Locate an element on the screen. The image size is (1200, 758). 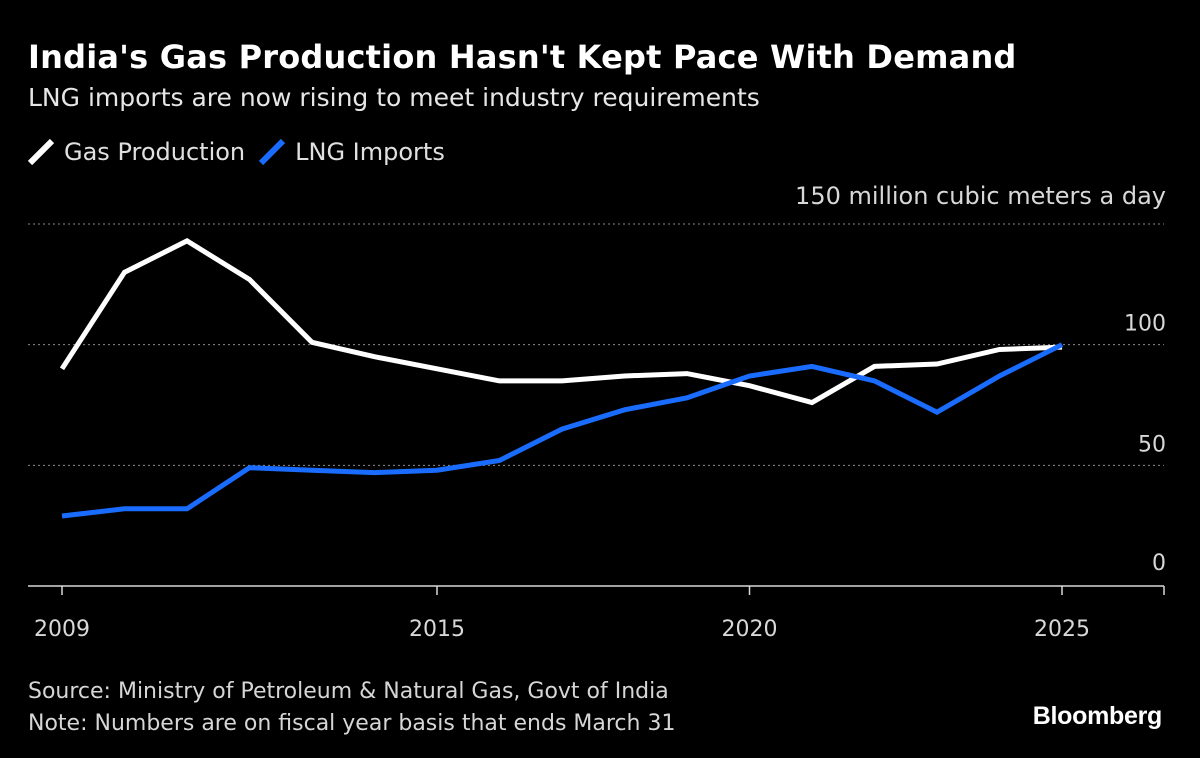
legend-swatch-gas-production is located at coordinates (41, 152).